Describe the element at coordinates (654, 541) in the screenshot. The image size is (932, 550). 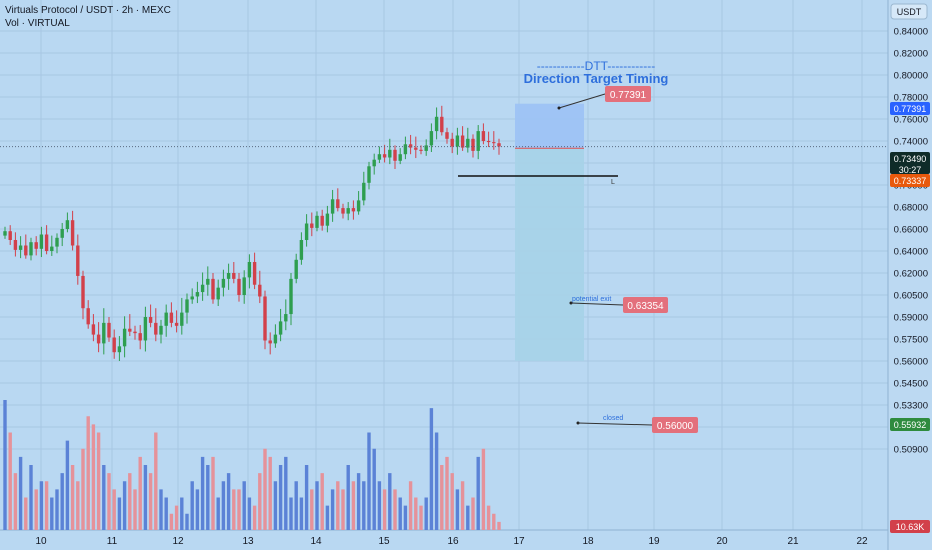
I see `date-tick-label: 19` at that location.